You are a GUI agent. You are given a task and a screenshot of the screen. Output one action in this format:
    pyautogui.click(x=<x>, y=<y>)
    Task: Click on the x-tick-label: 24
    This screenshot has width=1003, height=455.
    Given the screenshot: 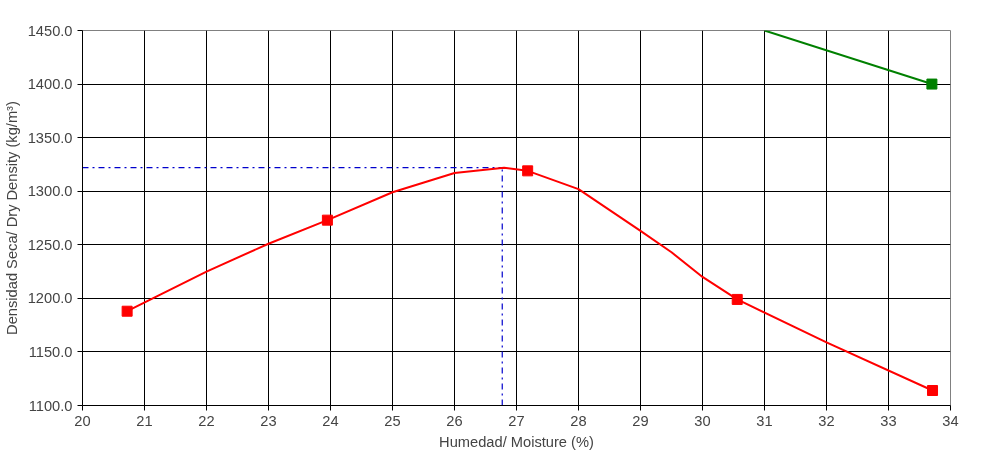 What is the action you would take?
    pyautogui.click(x=330, y=420)
    